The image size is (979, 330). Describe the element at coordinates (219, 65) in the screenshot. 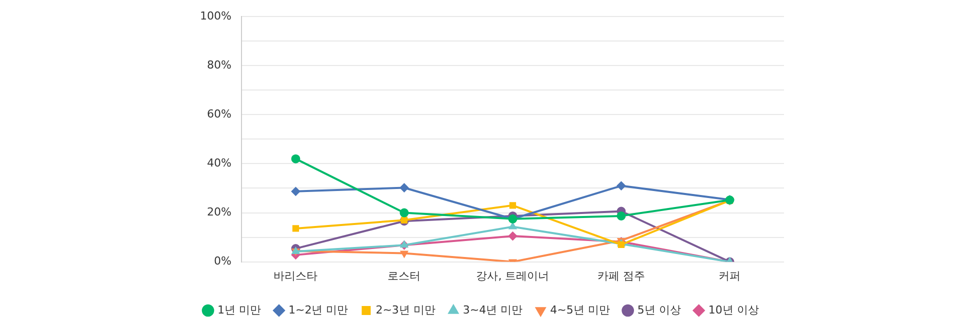

I see `y-tick-label: 80%` at that location.